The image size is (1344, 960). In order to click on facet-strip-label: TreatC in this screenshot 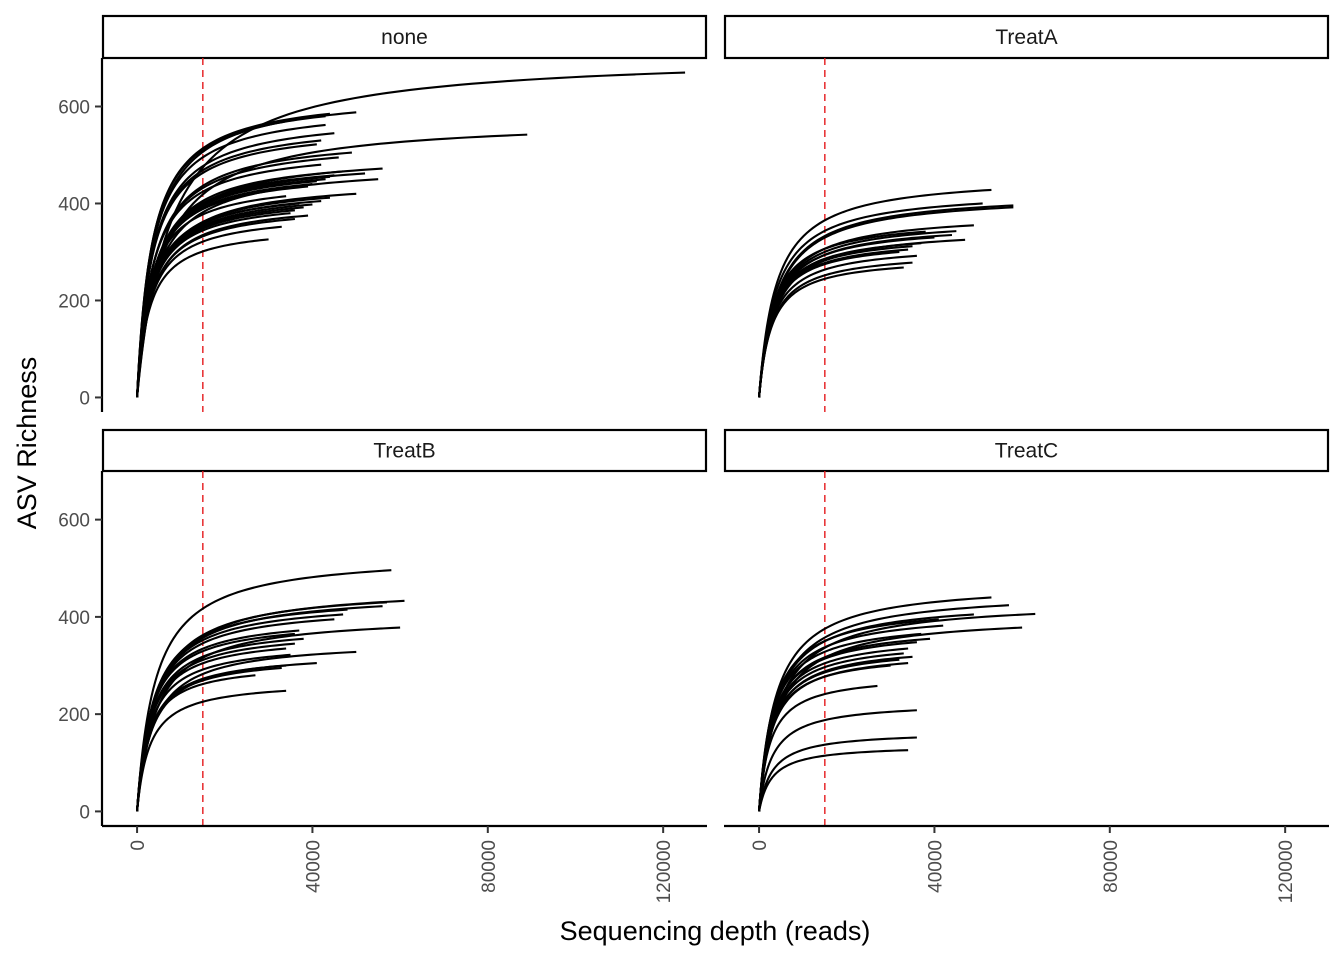, I will do `click(1026, 451)`.